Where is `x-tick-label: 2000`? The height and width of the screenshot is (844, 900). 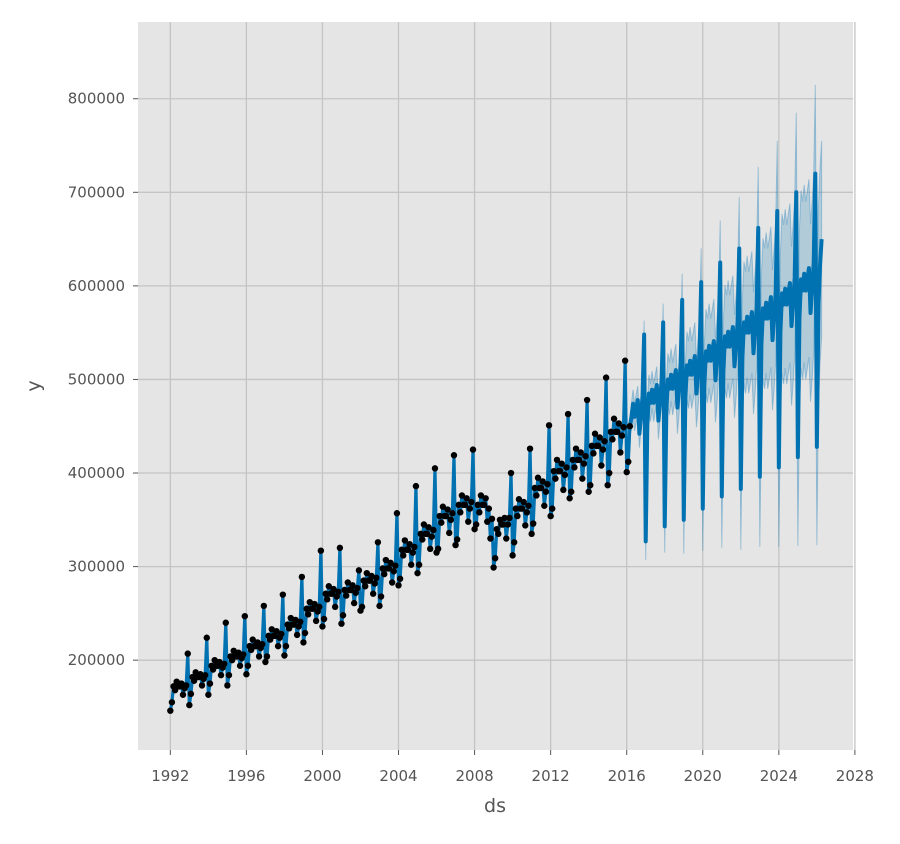
x-tick-label: 2000 is located at coordinates (322, 776).